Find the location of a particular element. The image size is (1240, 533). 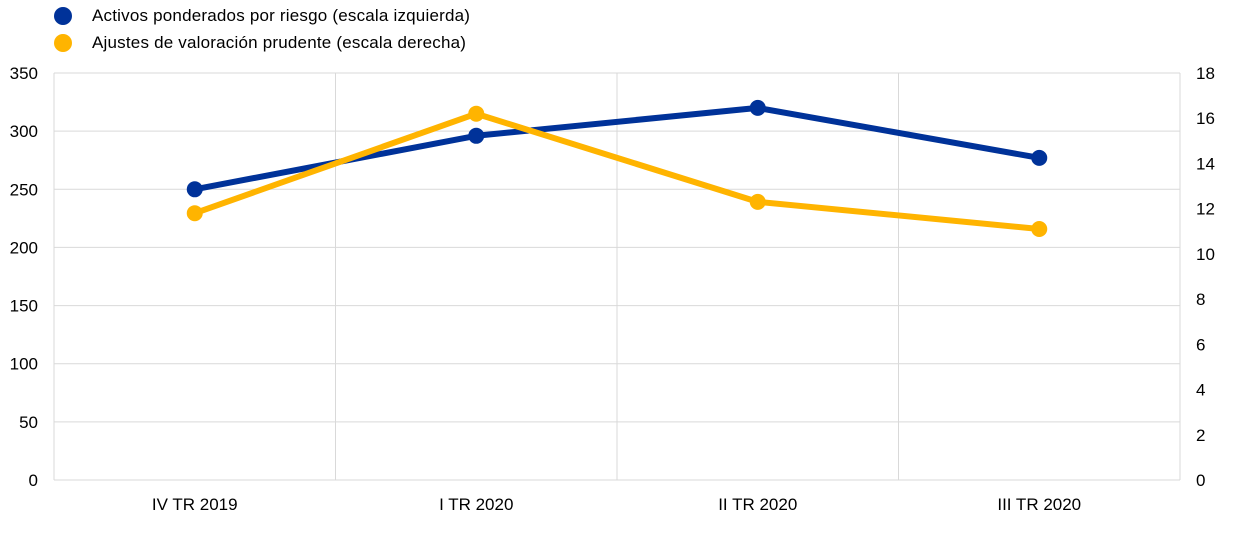

y-left-tick-label: 300 is located at coordinates (24, 131).